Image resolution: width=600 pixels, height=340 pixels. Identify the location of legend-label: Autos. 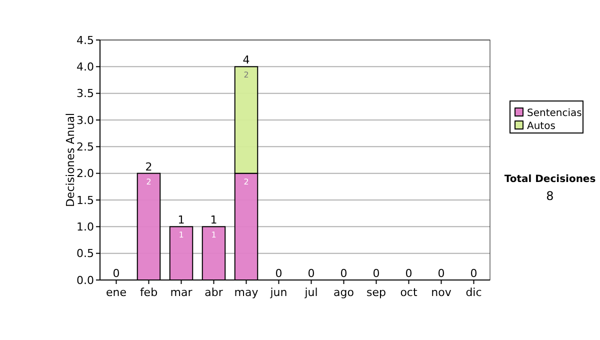
(541, 126).